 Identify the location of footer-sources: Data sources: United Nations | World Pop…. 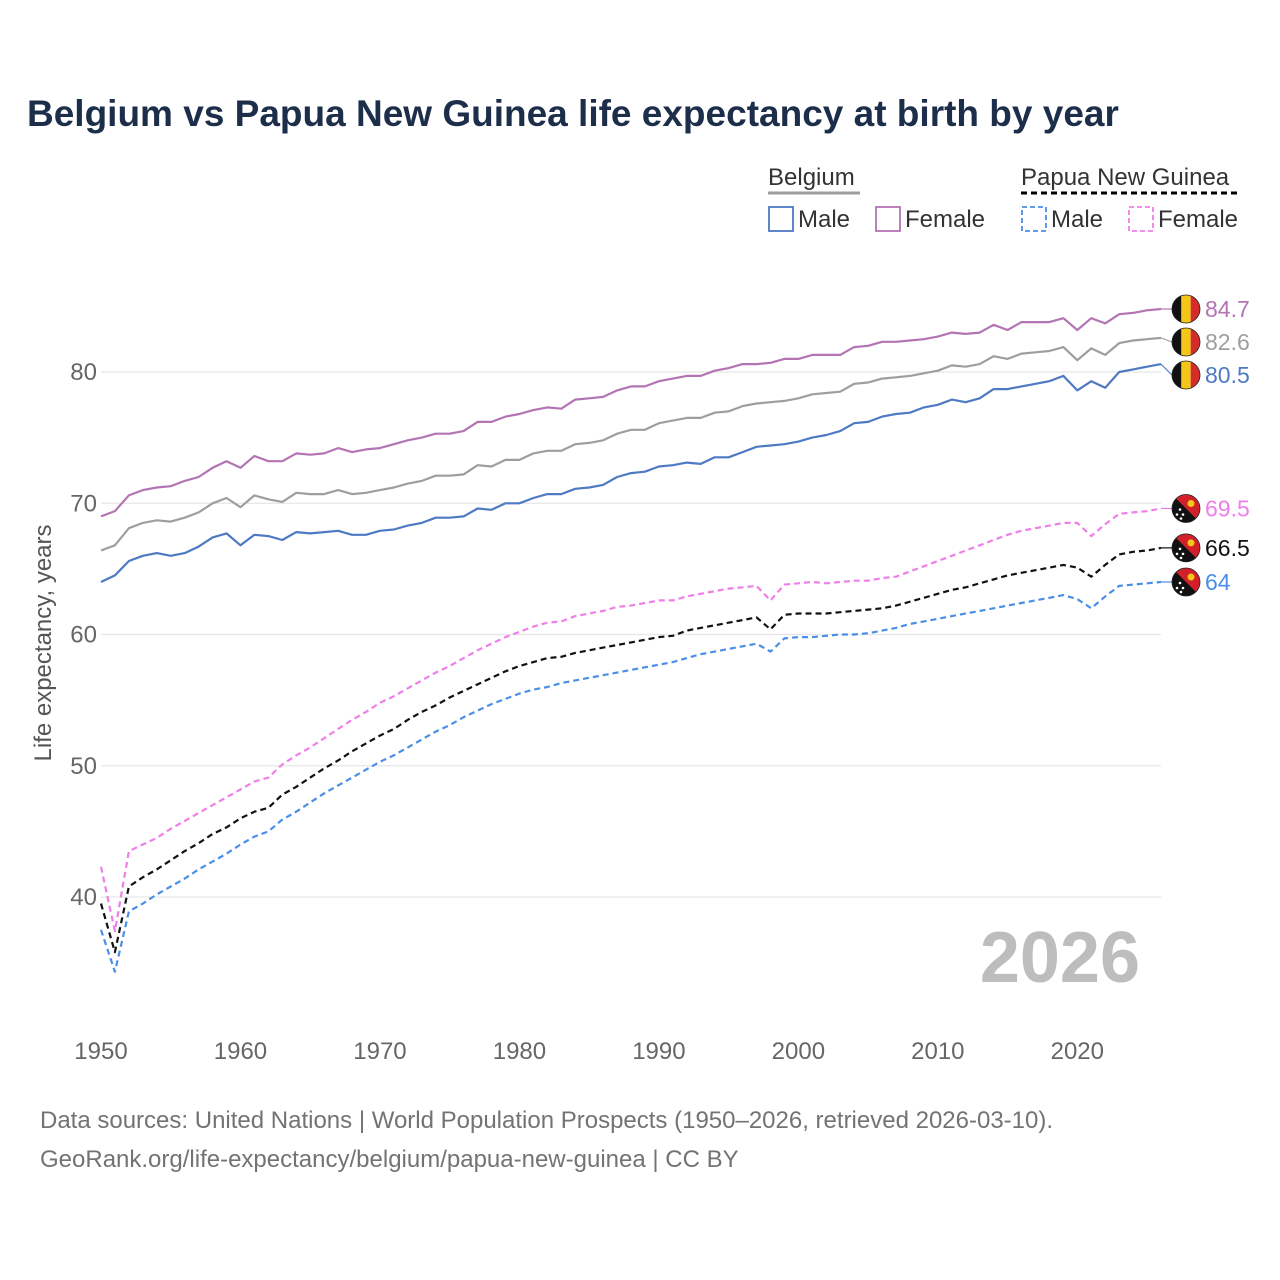
(547, 1120).